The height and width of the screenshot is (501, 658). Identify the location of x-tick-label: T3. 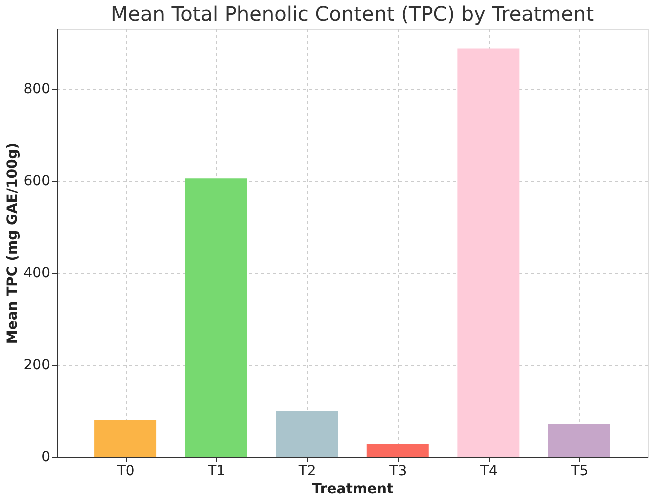
(398, 472).